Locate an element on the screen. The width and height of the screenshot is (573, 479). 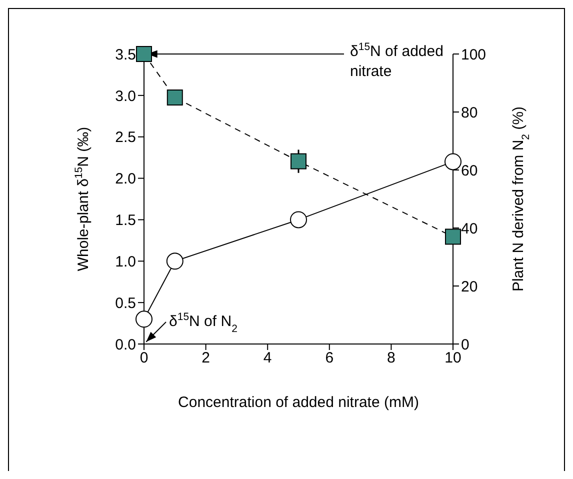
y-tick-label: 2.0 is located at coordinates (125, 179).